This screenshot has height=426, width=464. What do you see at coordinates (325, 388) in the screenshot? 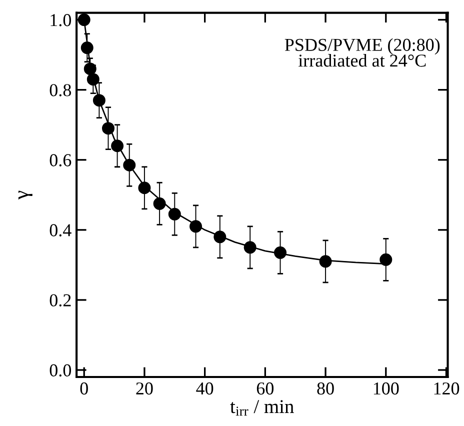
I see `x-tick-label: 80` at bounding box center [325, 388].